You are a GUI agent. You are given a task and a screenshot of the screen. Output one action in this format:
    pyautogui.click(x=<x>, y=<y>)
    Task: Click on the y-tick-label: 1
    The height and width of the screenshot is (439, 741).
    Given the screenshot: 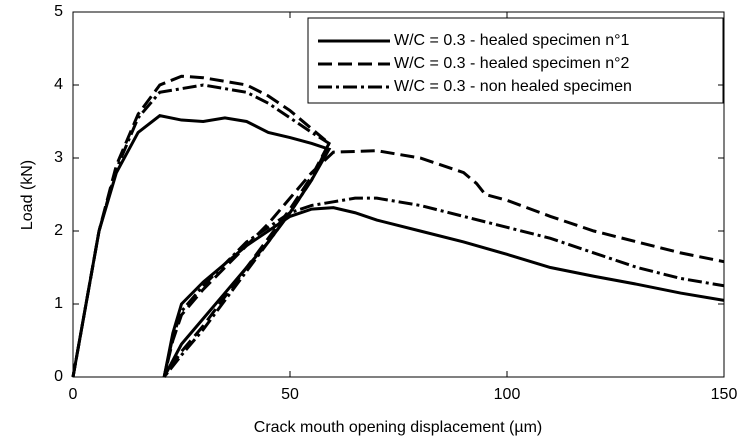 What is the action you would take?
    pyautogui.click(x=58, y=303)
    